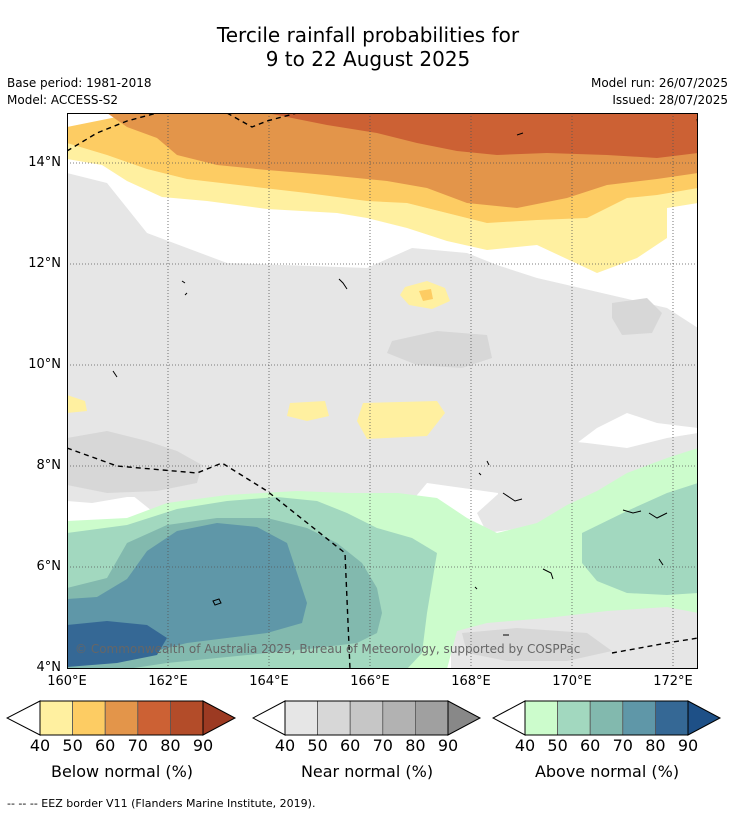  What do you see at coordinates (673, 681) in the screenshot?
I see `x-tick-172e: 172°E` at bounding box center [673, 681].